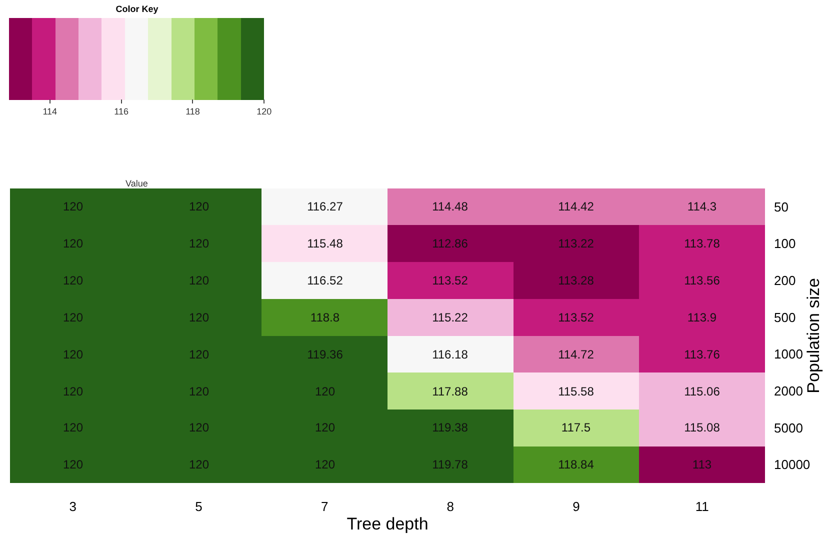 The height and width of the screenshot is (542, 823). I want to click on data-label: 113.78, so click(702, 243).